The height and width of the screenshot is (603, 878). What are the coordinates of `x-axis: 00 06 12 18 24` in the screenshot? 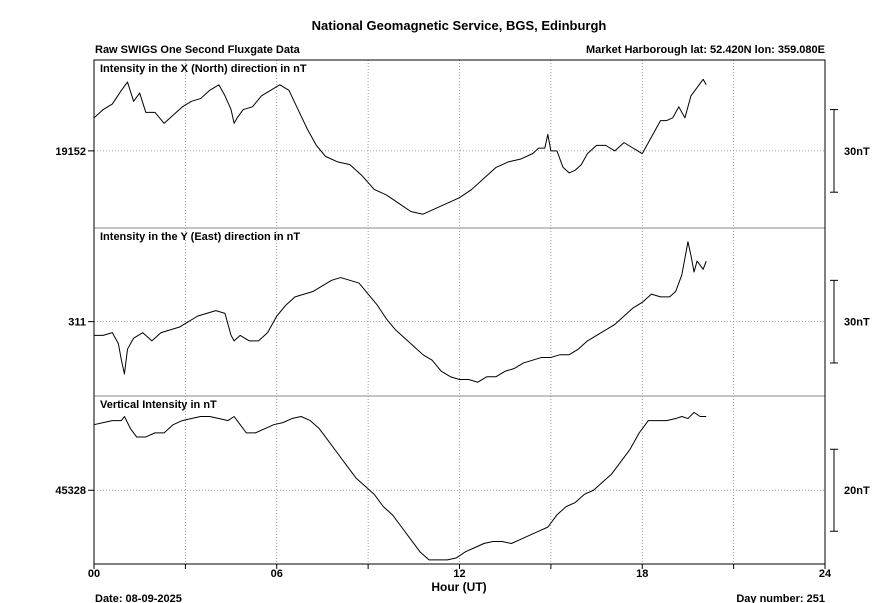 It's located at (460, 572).